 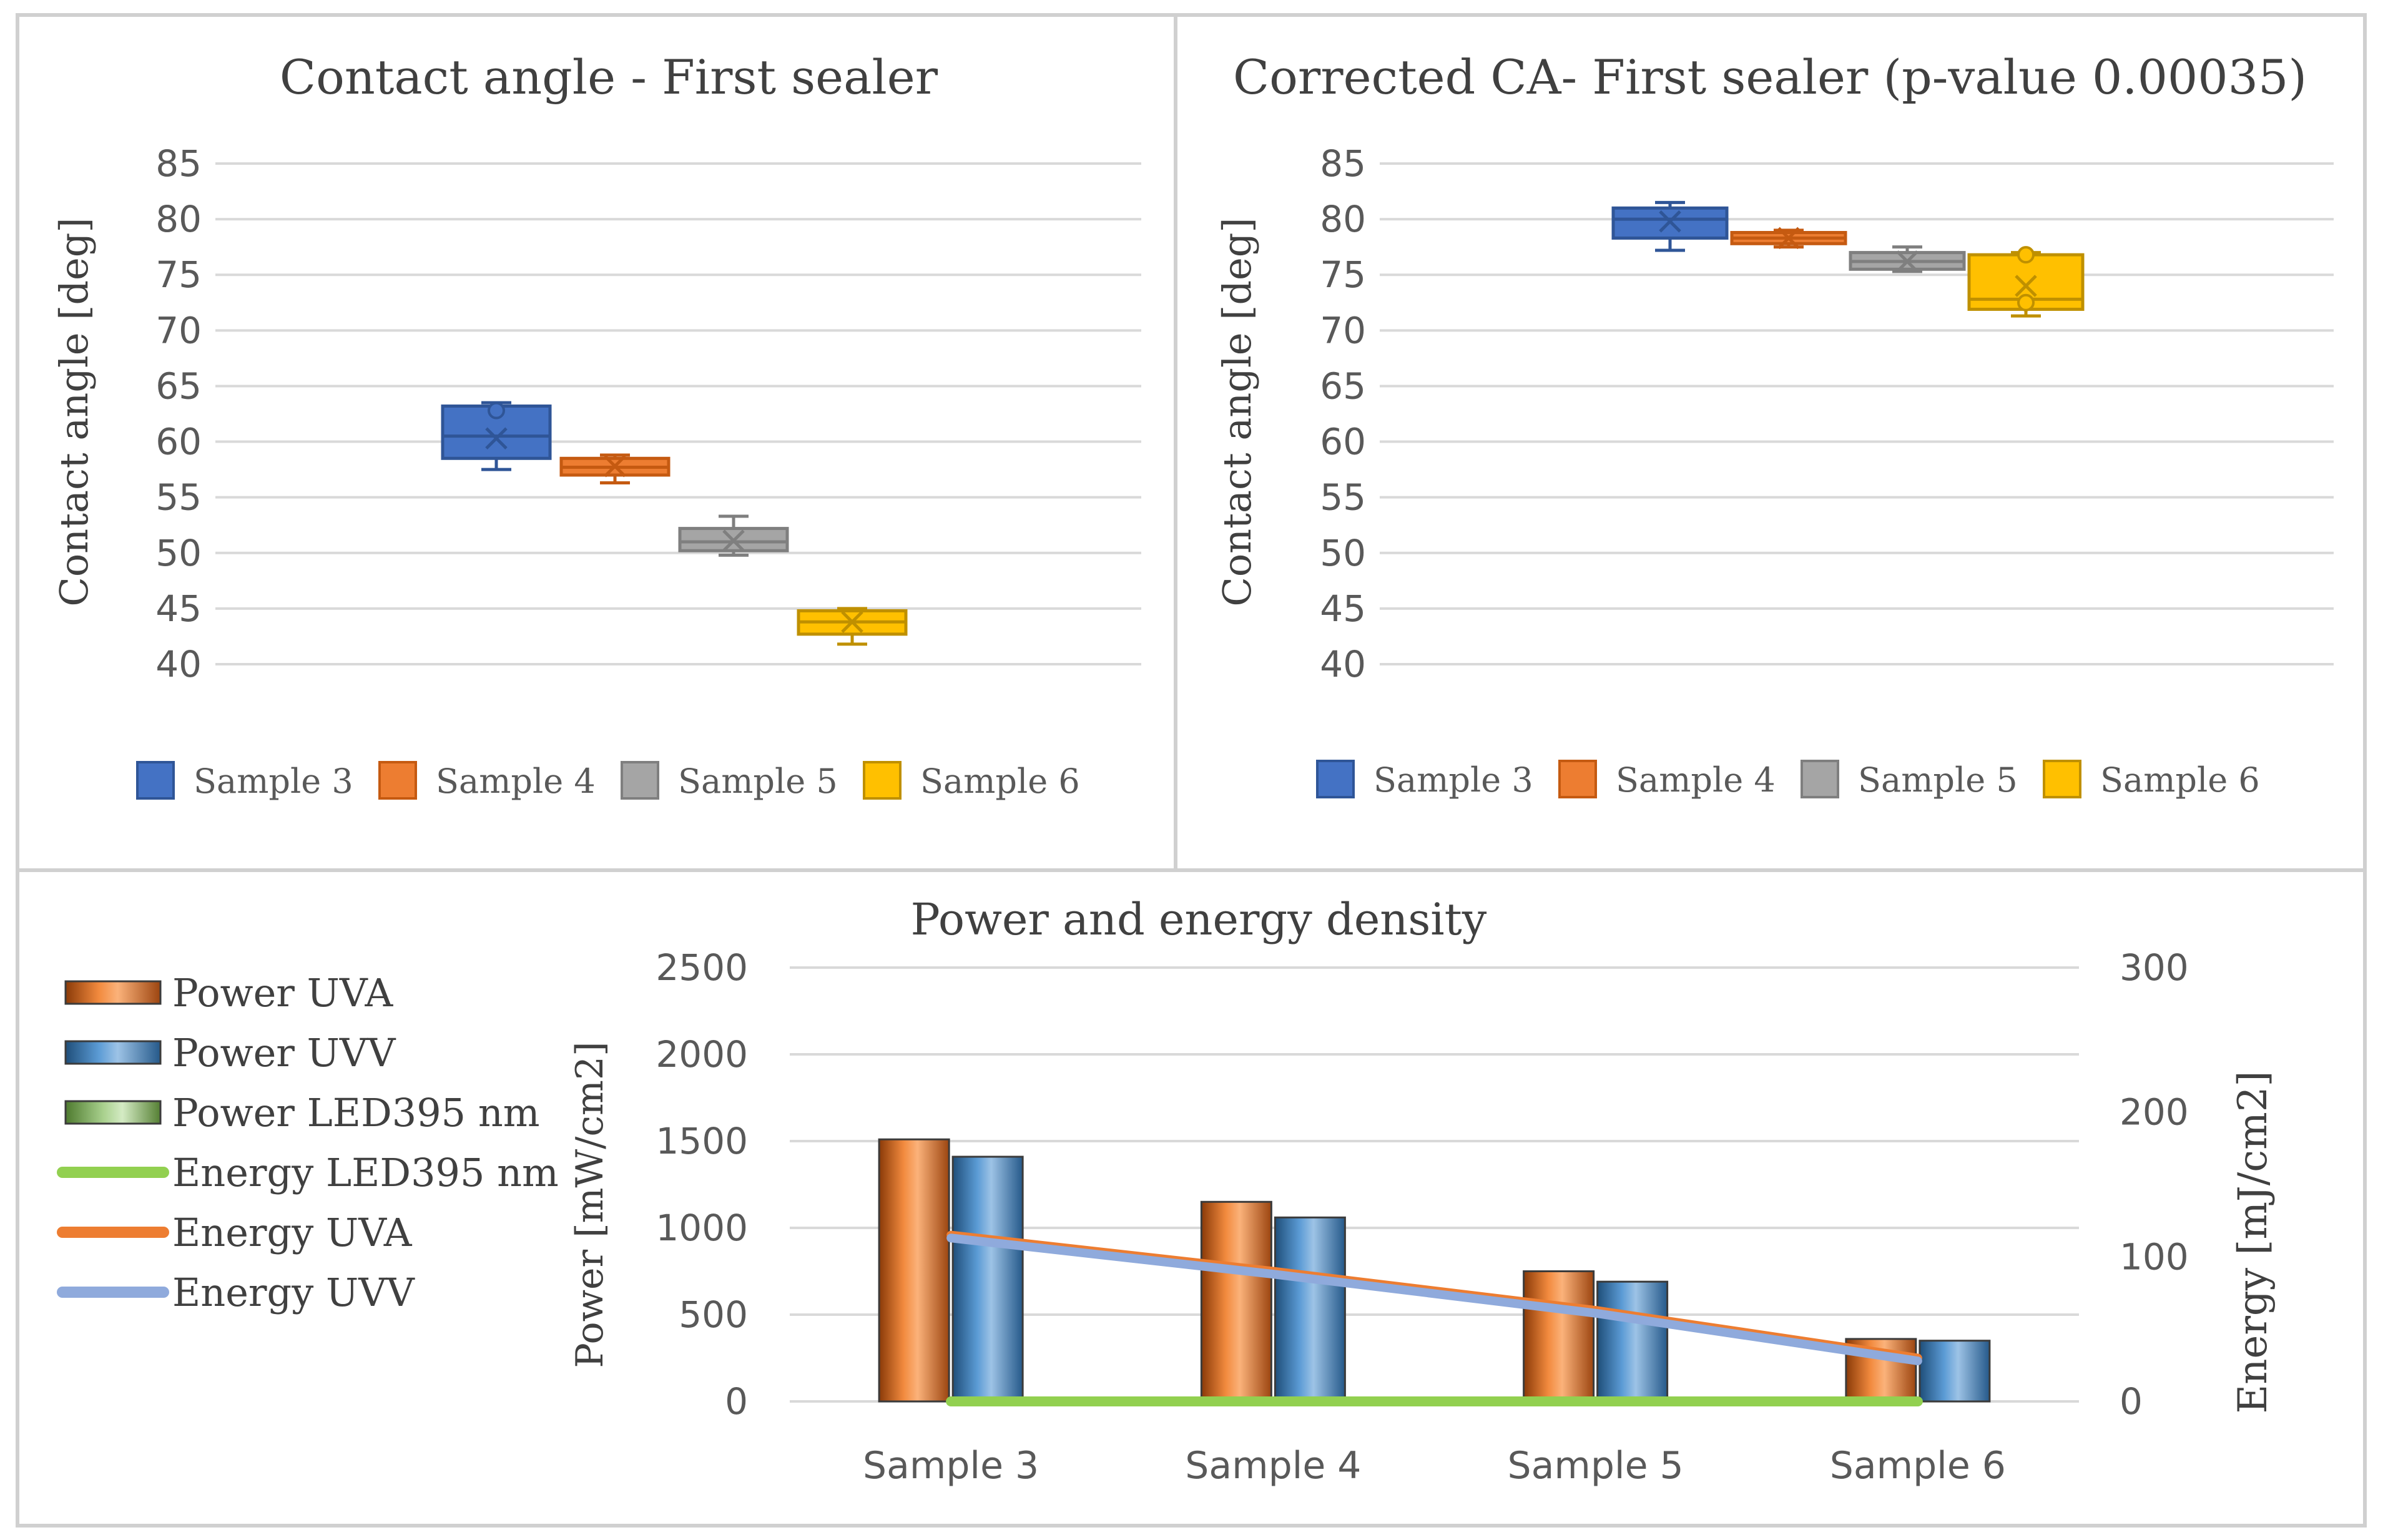 What do you see at coordinates (178, 498) in the screenshot?
I see `y-tick-label: 55` at bounding box center [178, 498].